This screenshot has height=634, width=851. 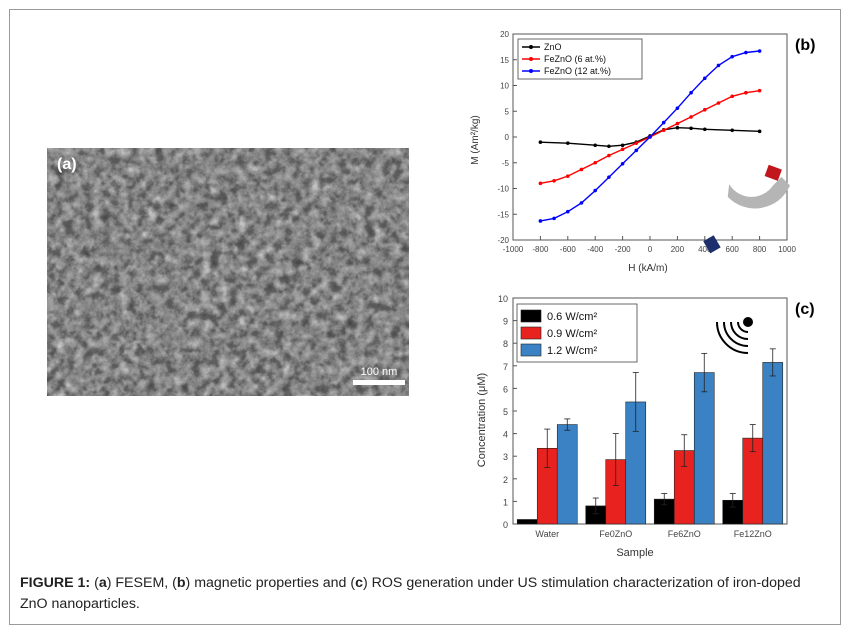 I want to click on caption-ref-b: b, so click(x=181, y=583).